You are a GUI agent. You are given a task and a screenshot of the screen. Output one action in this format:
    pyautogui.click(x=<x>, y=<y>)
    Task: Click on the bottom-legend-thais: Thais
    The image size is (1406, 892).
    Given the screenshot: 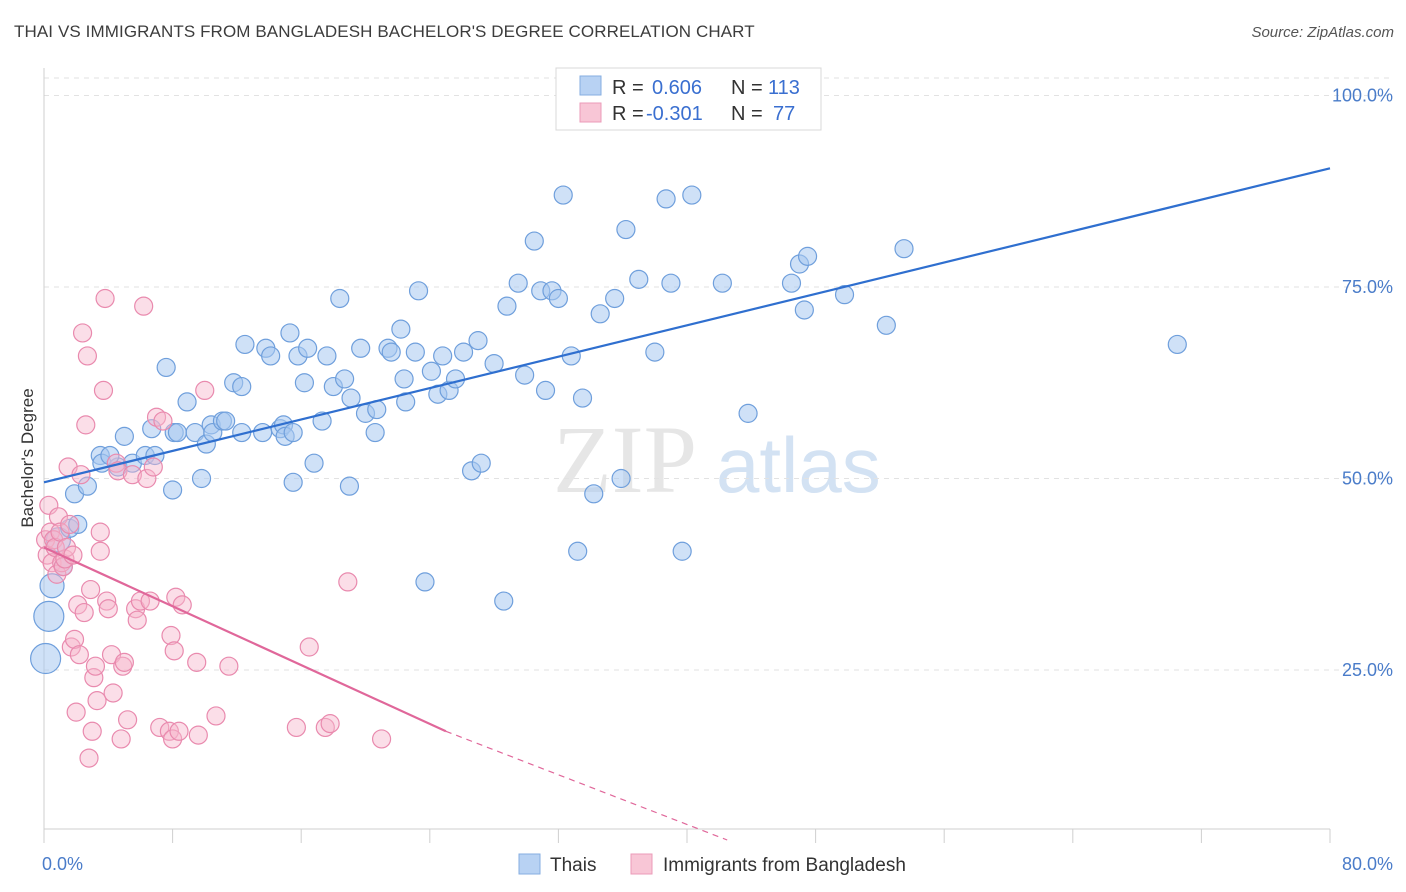 What is the action you would take?
    pyautogui.click(x=573, y=865)
    